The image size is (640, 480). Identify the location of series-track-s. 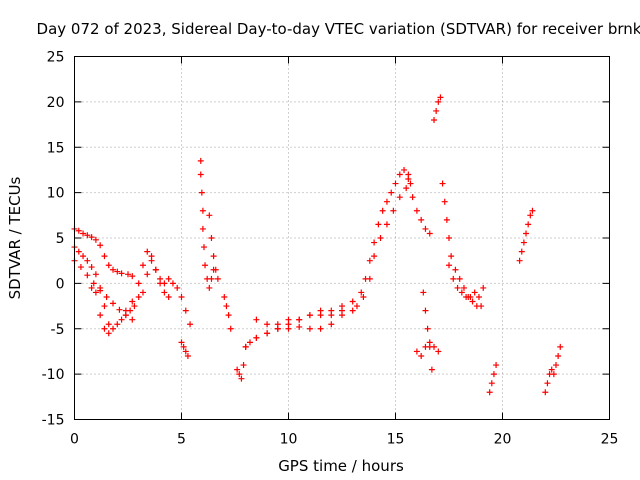
(437, 109).